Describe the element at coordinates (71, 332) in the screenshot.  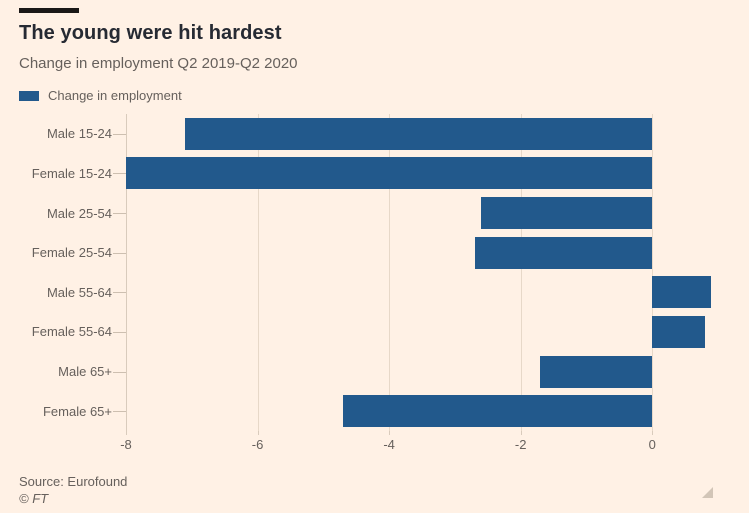
I see `category-label: Female 55-64` at that location.